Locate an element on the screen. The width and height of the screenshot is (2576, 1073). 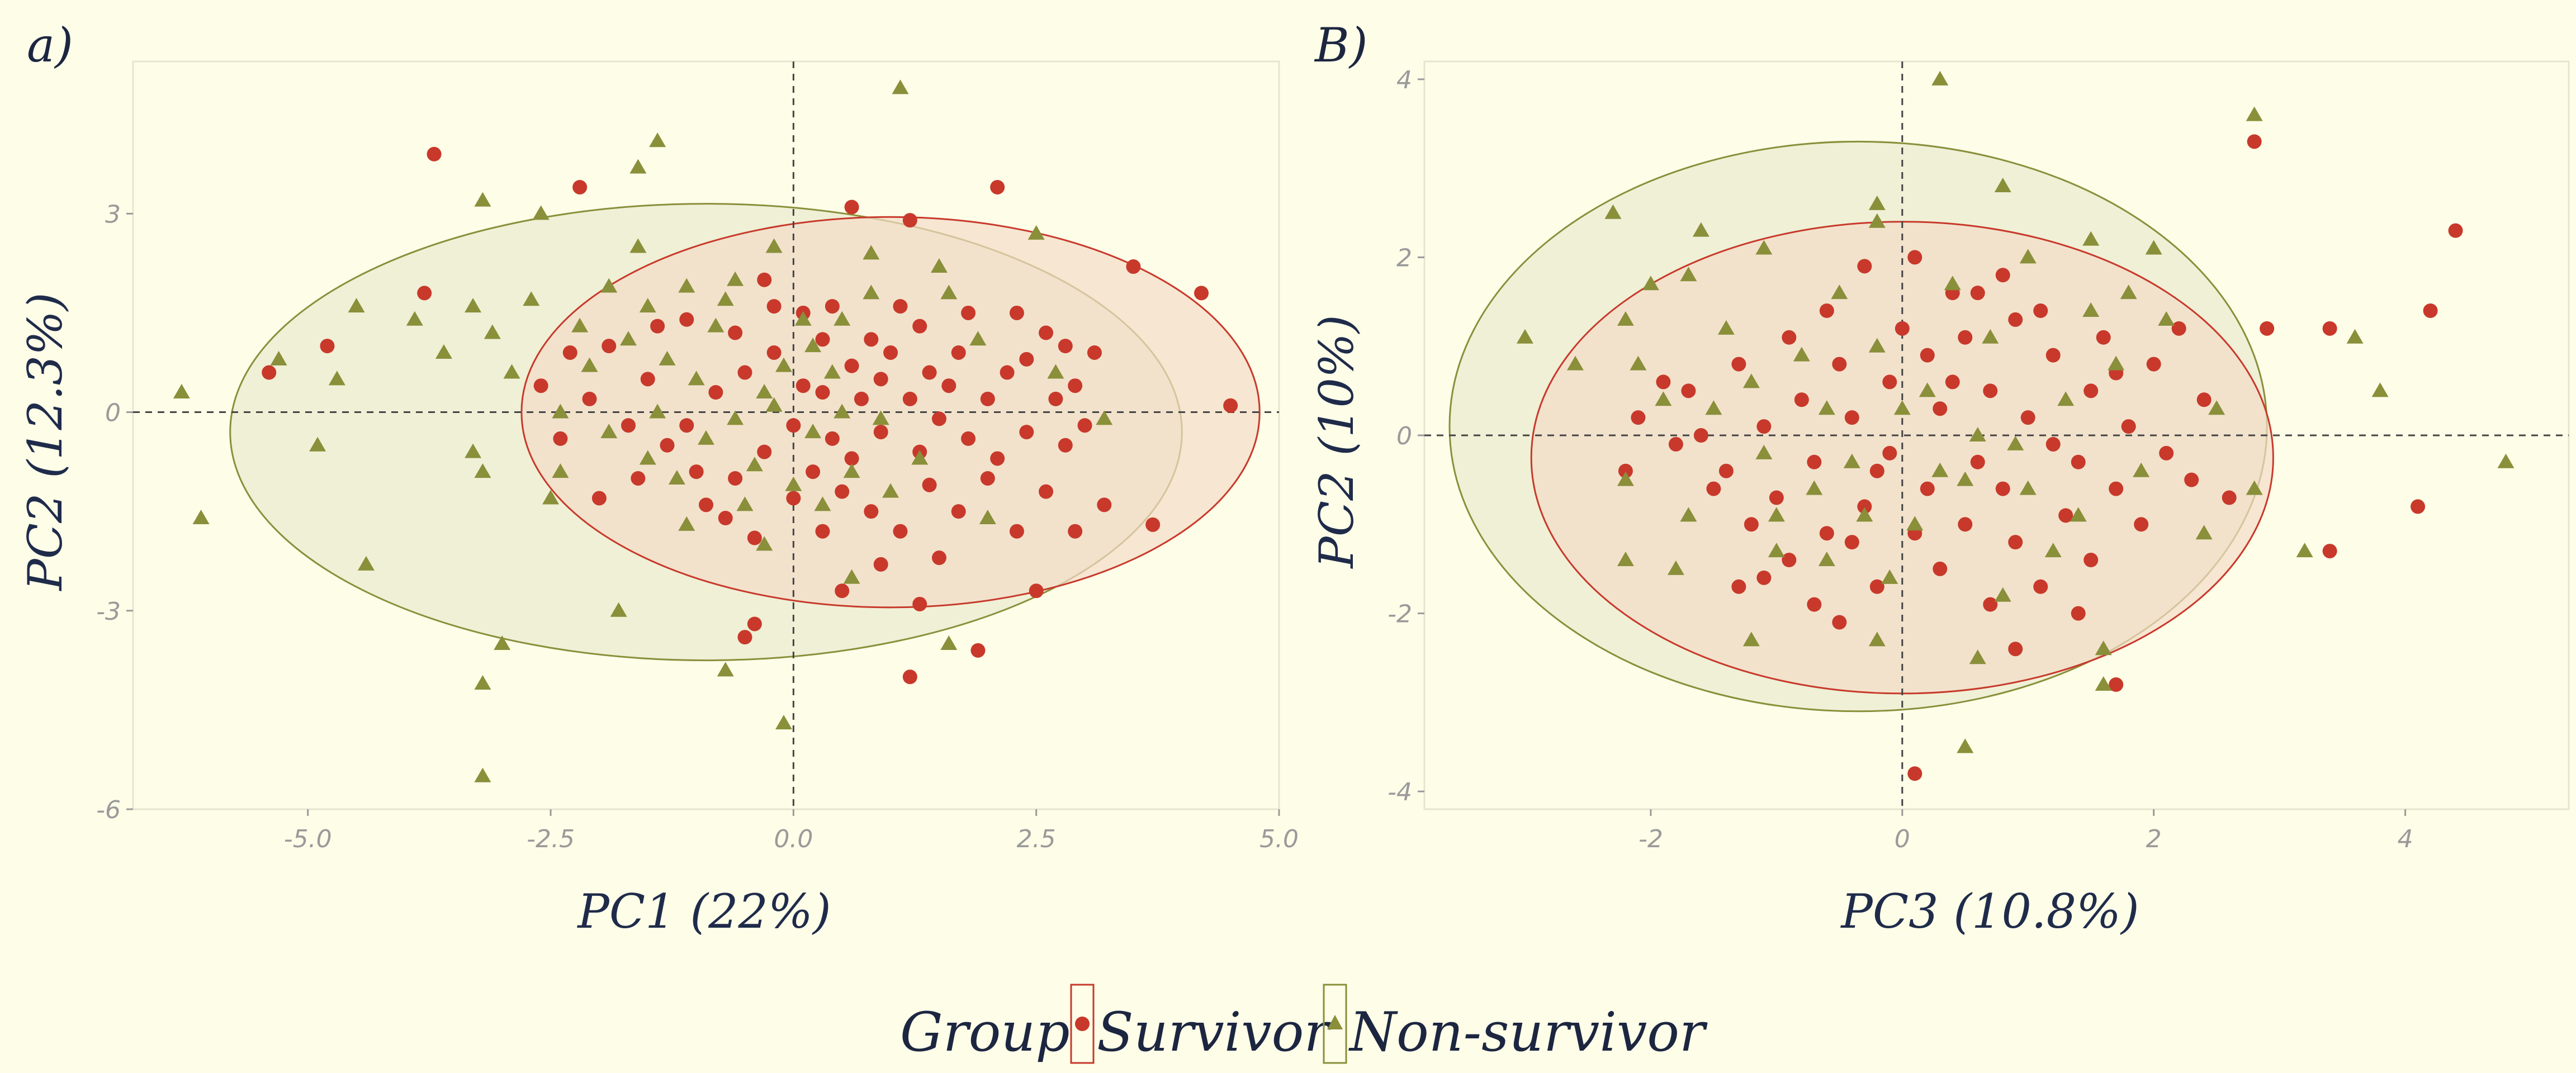
panel-a-ellipse-survivor is located at coordinates (891, 412).